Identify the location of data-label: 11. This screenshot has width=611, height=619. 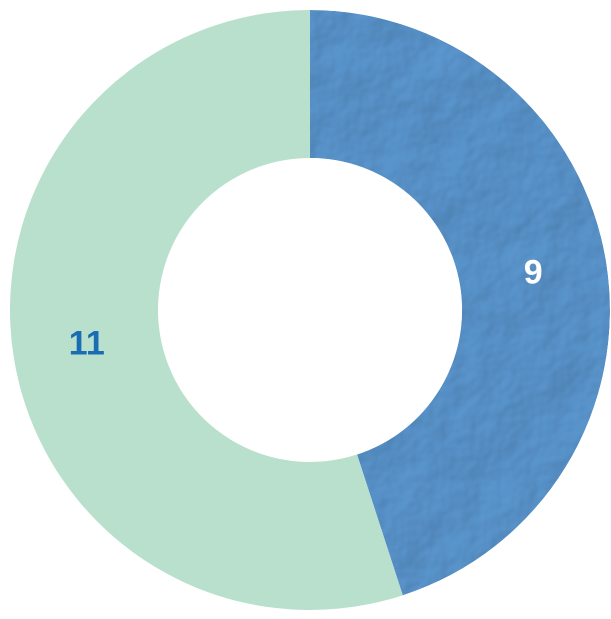
(87, 343).